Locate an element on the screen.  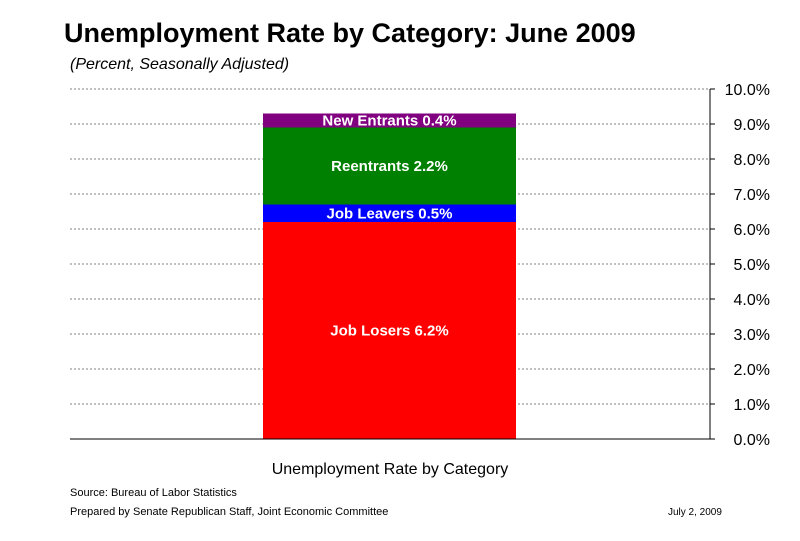
bar-segment-job-losers is located at coordinates (389, 330).